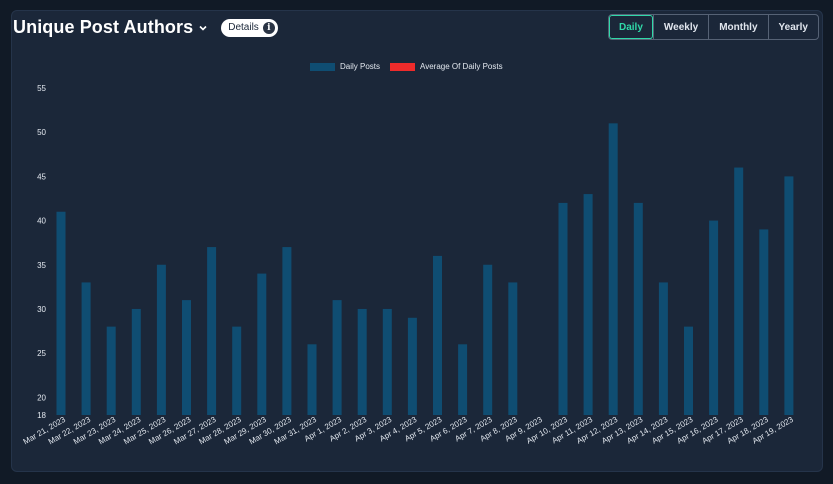  I want to click on legend-item-average: Average Of Daily Posts, so click(446, 66).